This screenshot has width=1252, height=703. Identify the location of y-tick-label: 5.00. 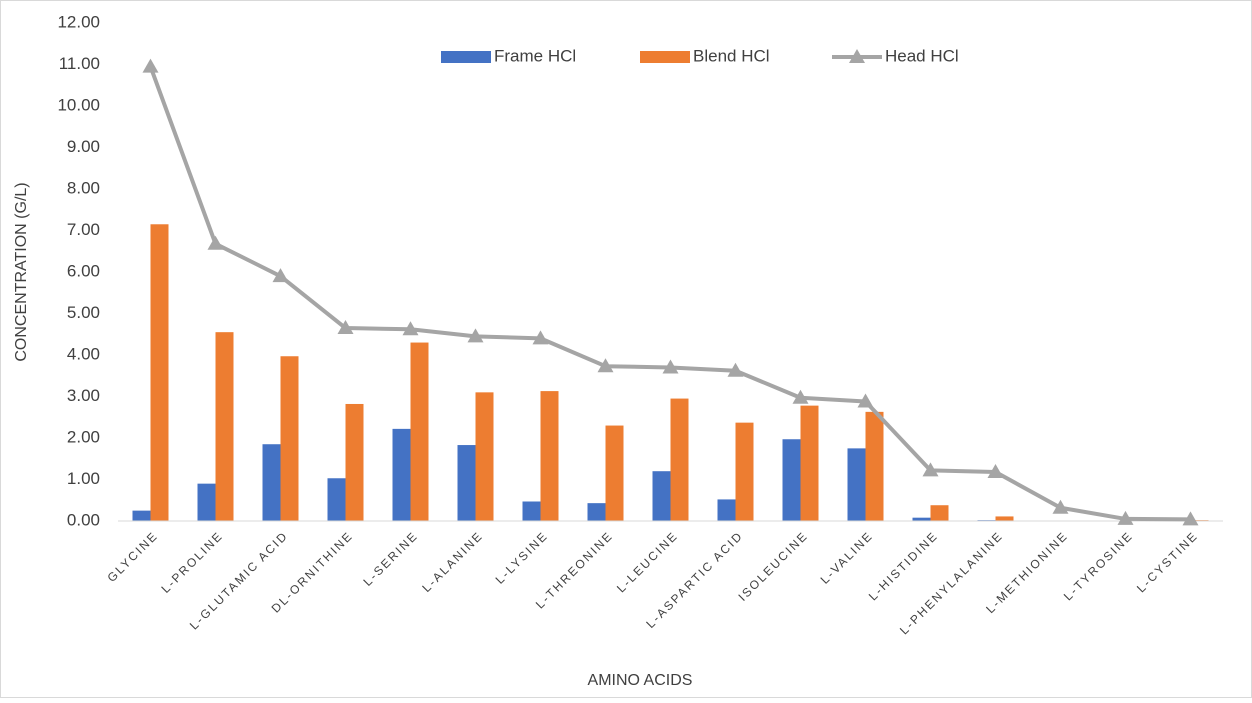
(83, 312).